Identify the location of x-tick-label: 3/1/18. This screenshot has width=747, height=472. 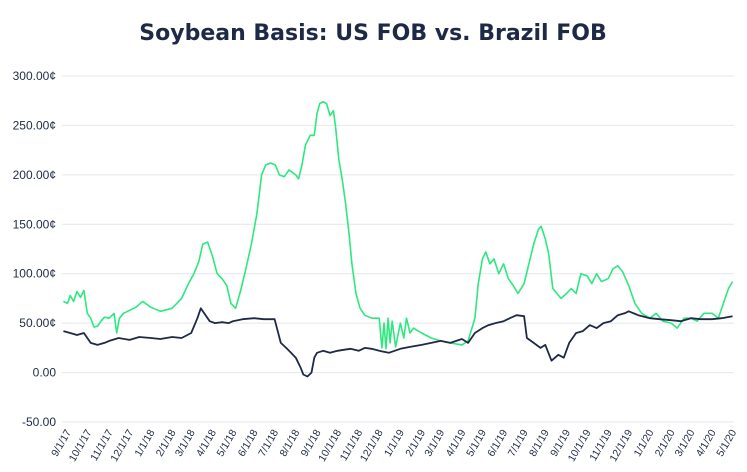
(185, 442).